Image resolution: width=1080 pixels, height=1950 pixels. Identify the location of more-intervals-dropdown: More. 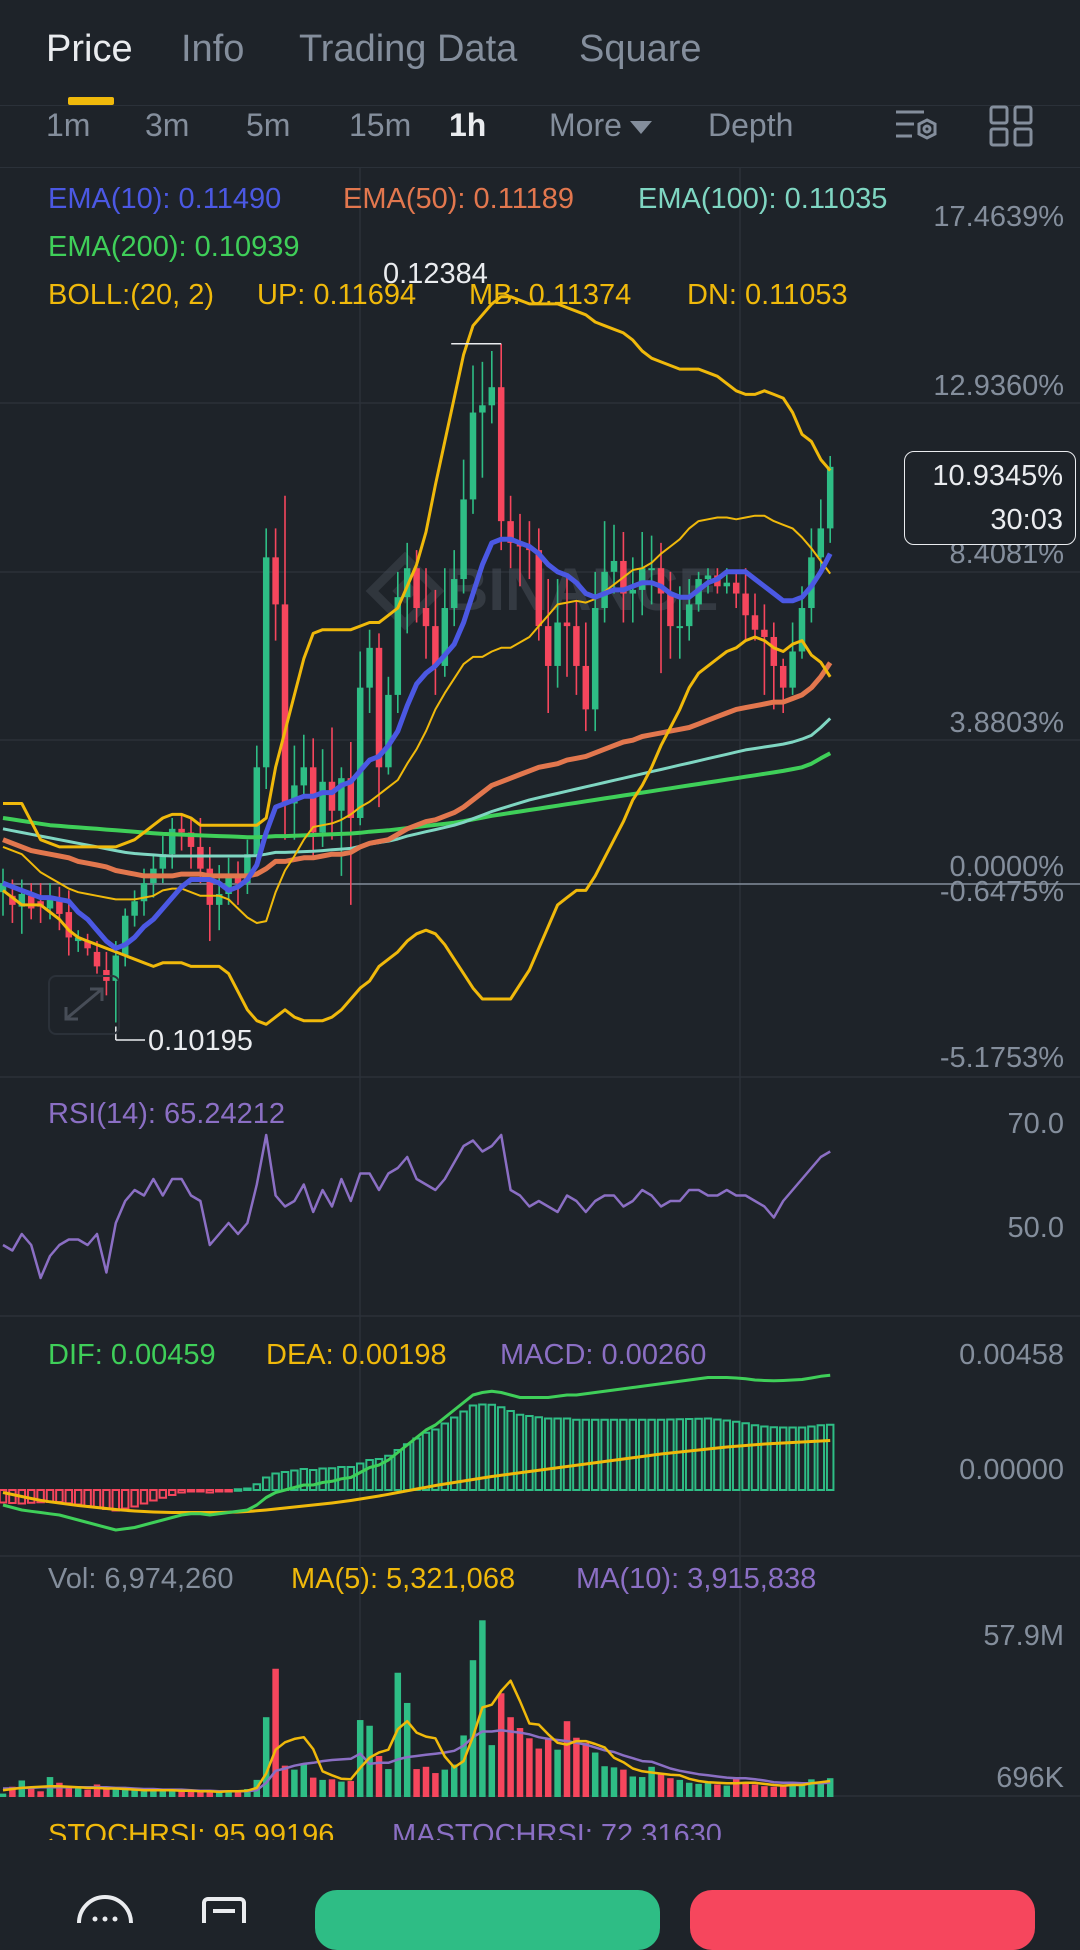
(600, 125).